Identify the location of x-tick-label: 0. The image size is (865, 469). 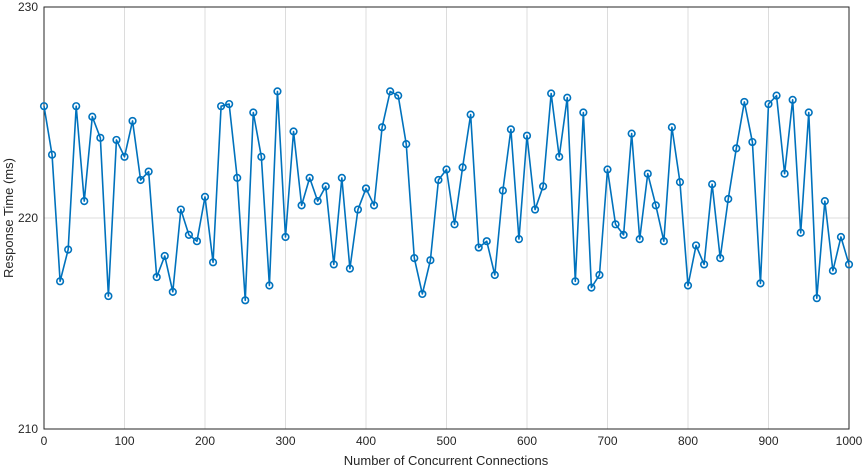
(44, 441).